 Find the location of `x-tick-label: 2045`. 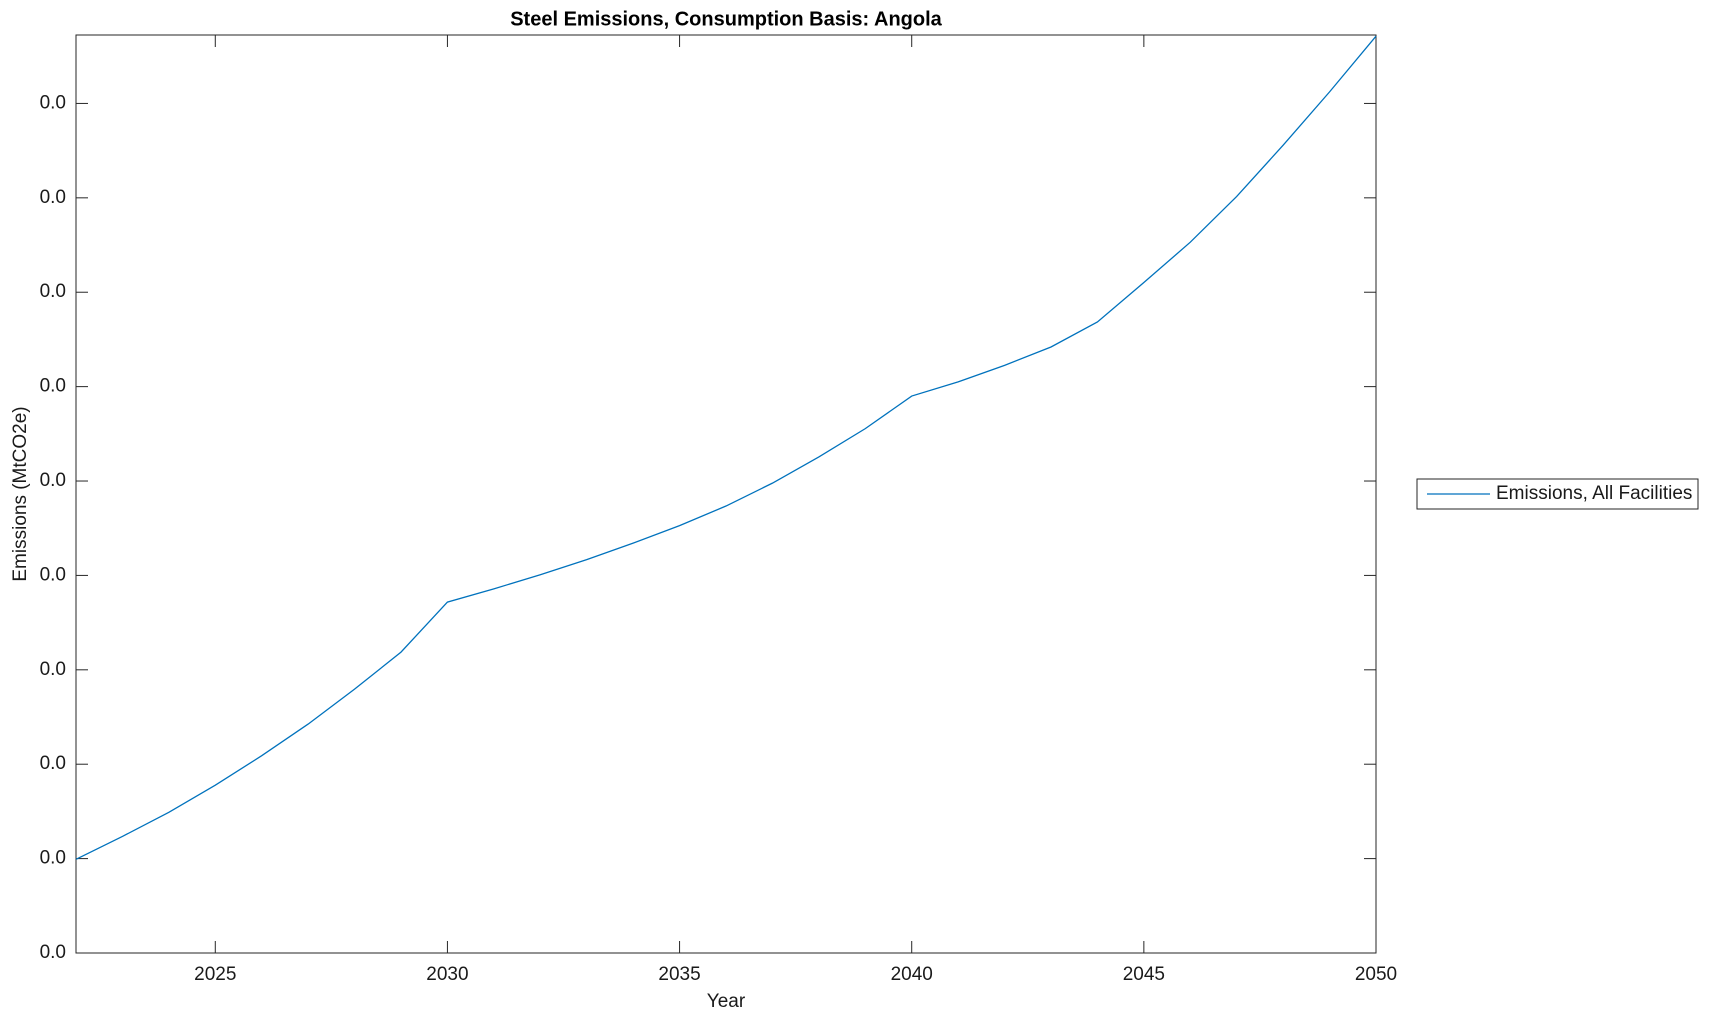

x-tick-label: 2045 is located at coordinates (1144, 974).